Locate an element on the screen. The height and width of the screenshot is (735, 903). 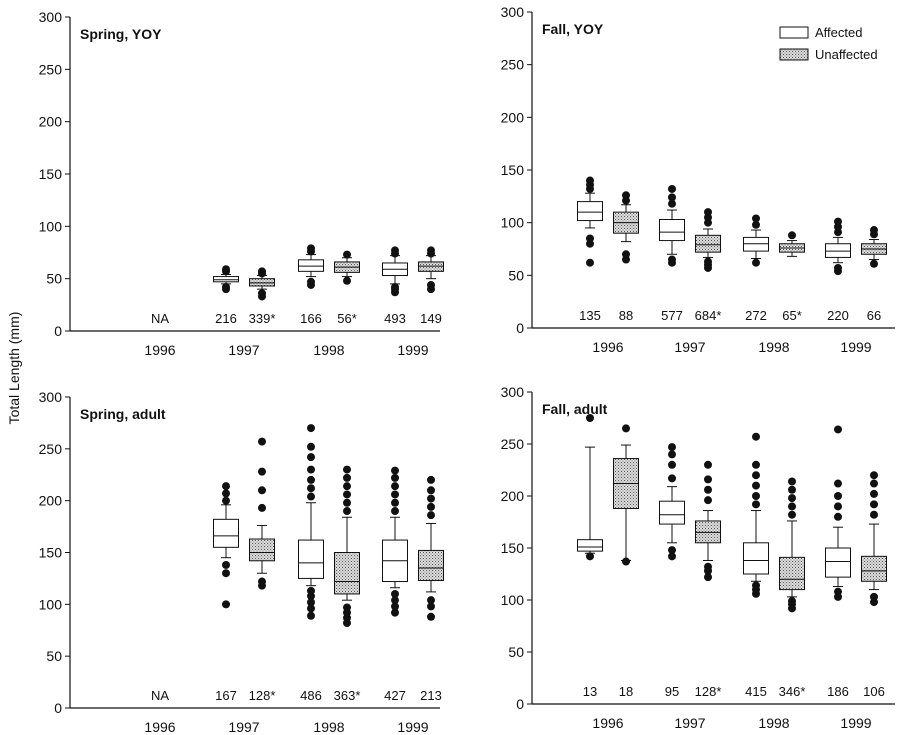
affected-box-1999 is located at coordinates (838, 246).